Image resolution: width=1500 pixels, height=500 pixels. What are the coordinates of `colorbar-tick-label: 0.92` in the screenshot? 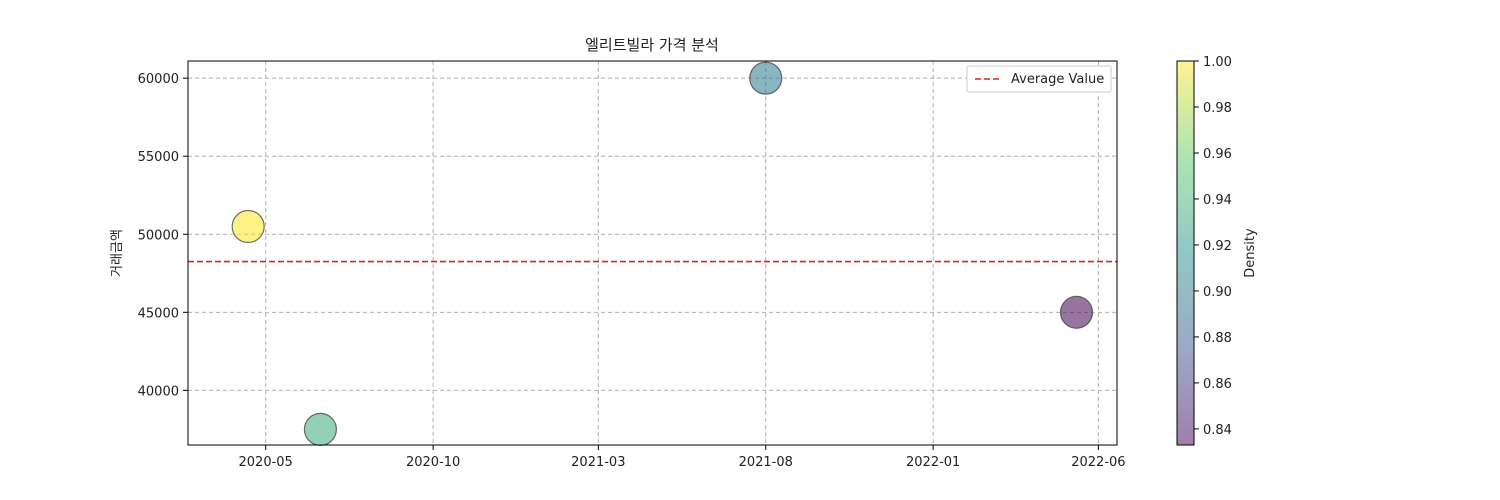 It's located at (1217, 246).